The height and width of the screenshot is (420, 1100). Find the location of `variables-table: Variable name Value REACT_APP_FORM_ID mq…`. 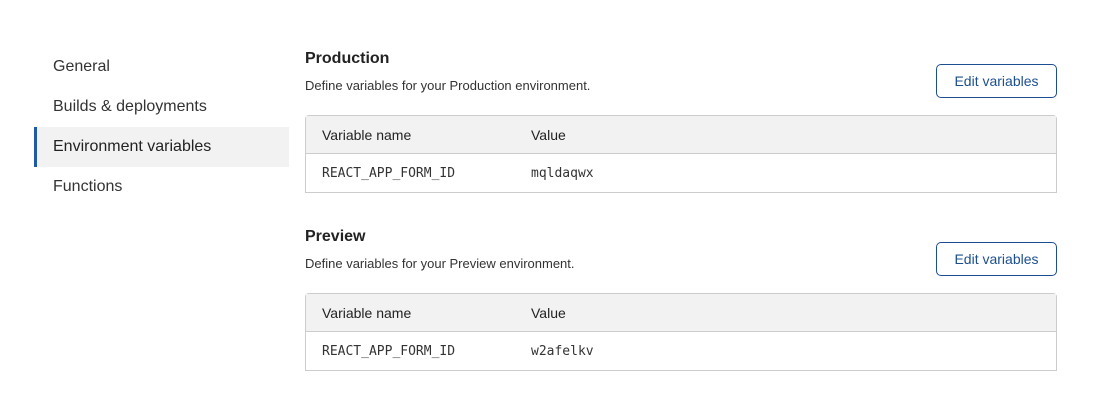

variables-table: Variable name Value REACT_APP_FORM_ID mq… is located at coordinates (681, 154).